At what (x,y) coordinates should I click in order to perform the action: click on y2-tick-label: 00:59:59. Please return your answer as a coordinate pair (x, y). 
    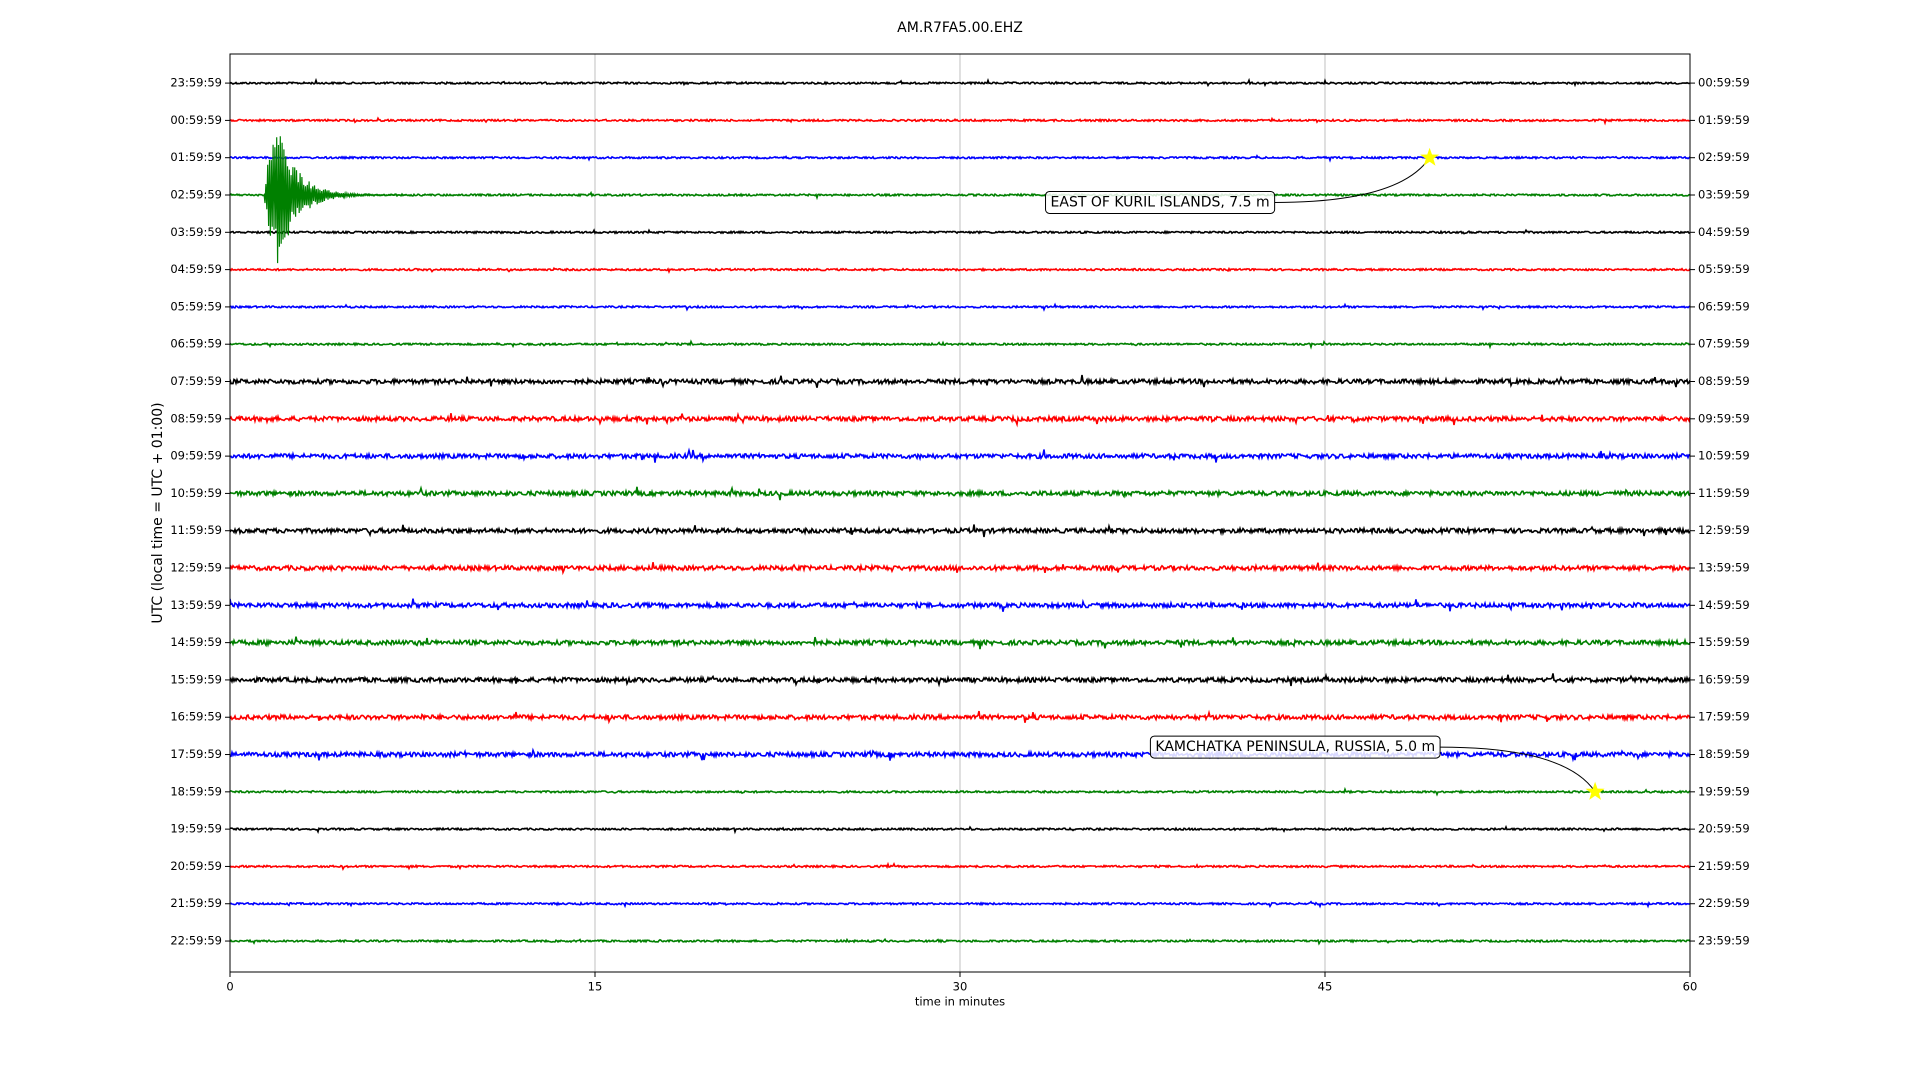
    Looking at the image, I should click on (1724, 83).